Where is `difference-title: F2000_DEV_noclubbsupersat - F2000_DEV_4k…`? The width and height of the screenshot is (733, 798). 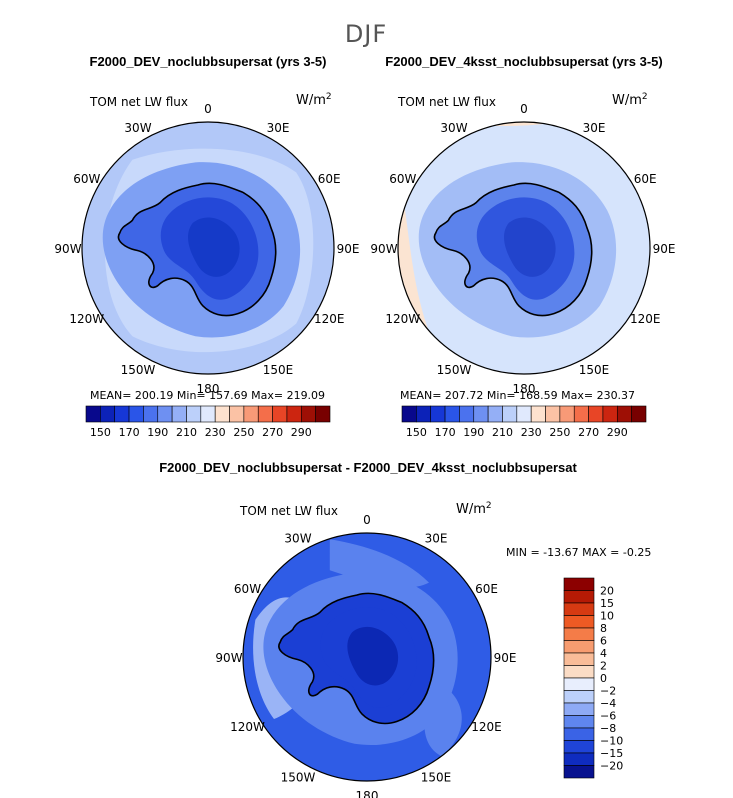 difference-title: F2000_DEV_noclubbsupersat - F2000_DEV_4k… is located at coordinates (368, 467).